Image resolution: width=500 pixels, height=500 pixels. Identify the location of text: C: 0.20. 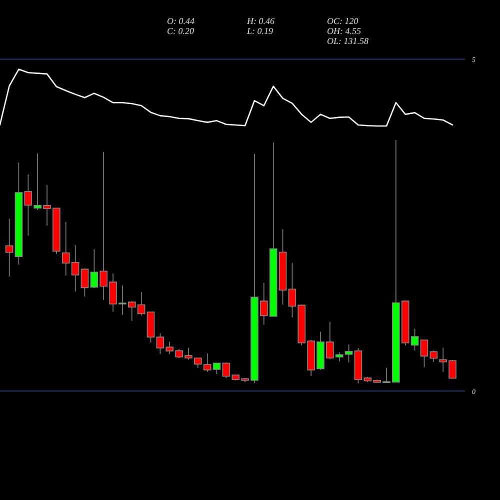
(180, 31).